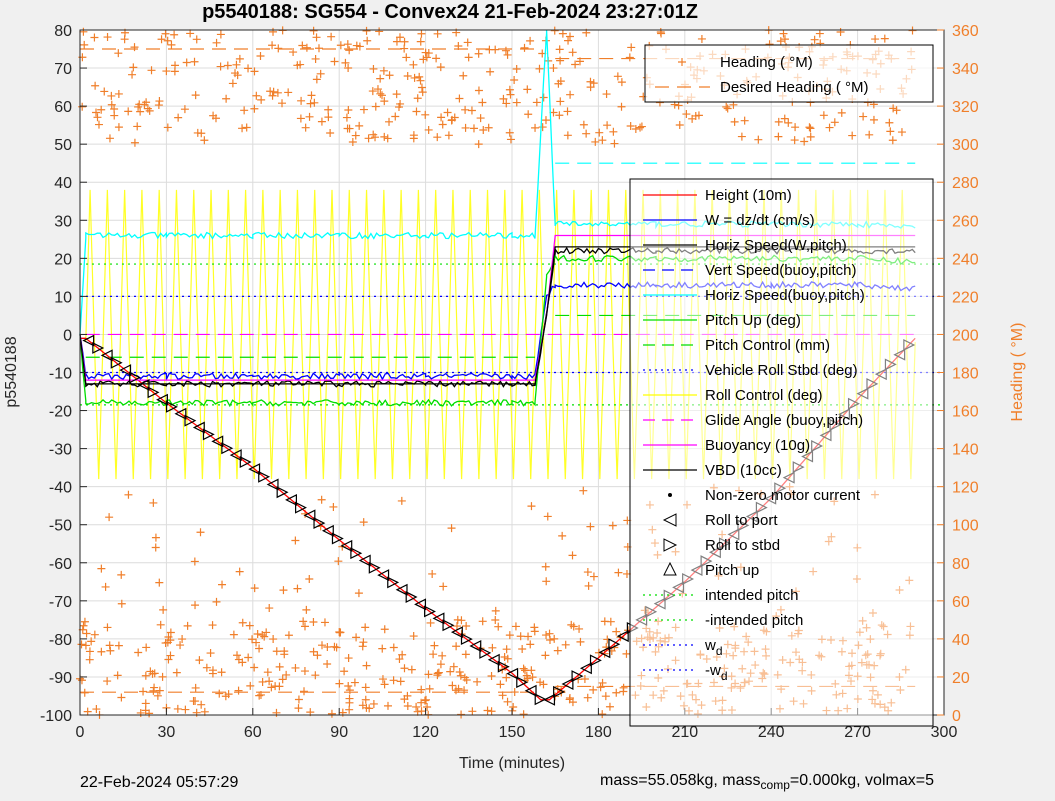  I want to click on y2-tick-label: 320, so click(965, 107).